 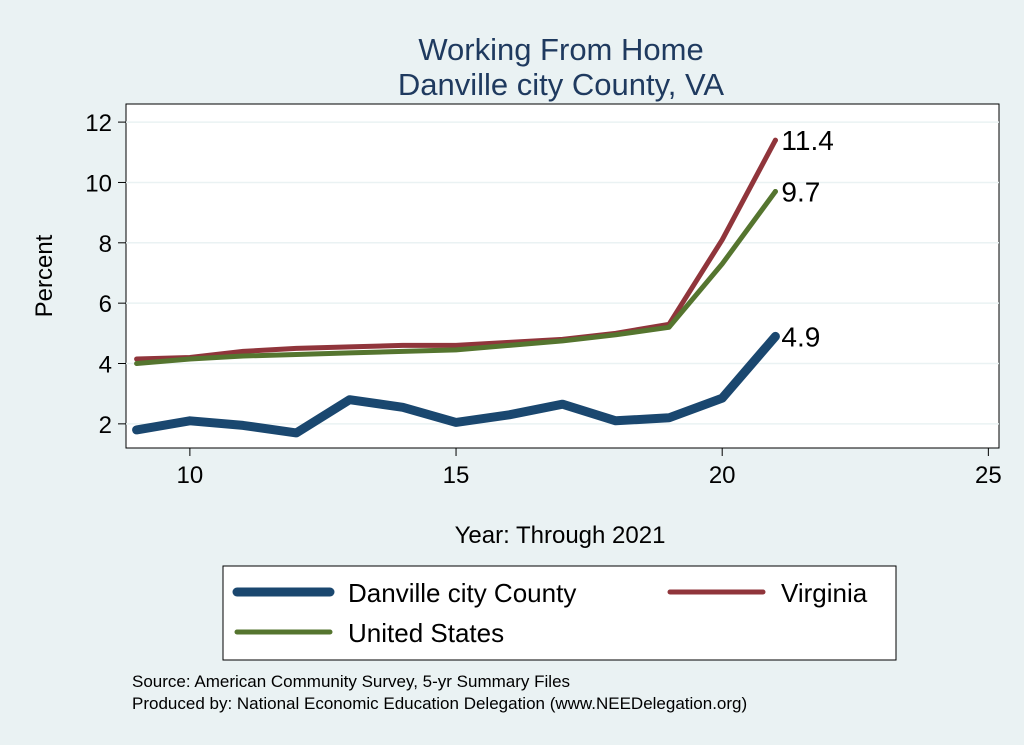 What do you see at coordinates (807, 140) in the screenshot?
I see `end-label-1: 11.4` at bounding box center [807, 140].